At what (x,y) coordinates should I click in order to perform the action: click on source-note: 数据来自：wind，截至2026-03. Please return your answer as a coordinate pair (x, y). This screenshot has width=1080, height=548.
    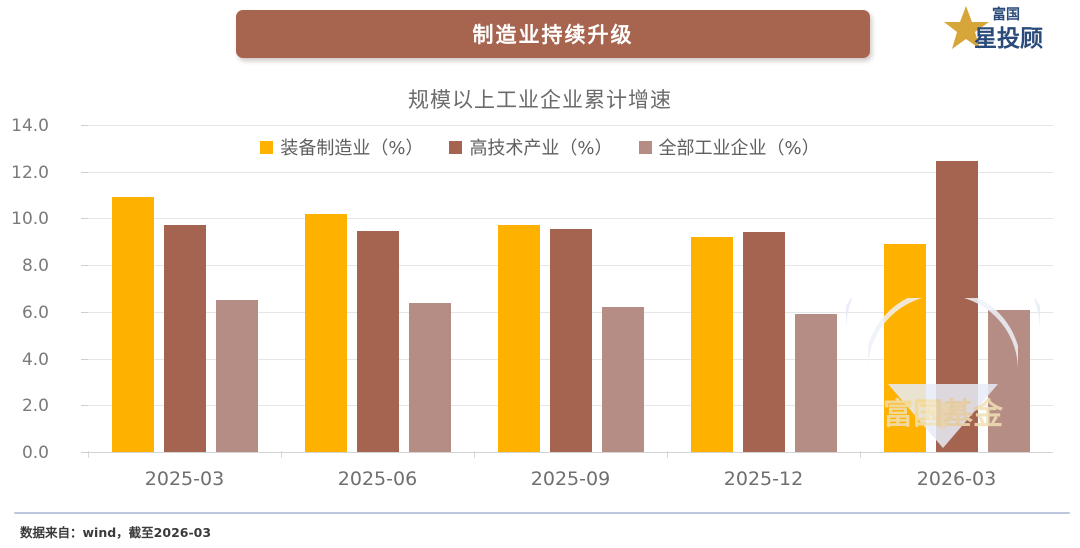
    Looking at the image, I should click on (116, 532).